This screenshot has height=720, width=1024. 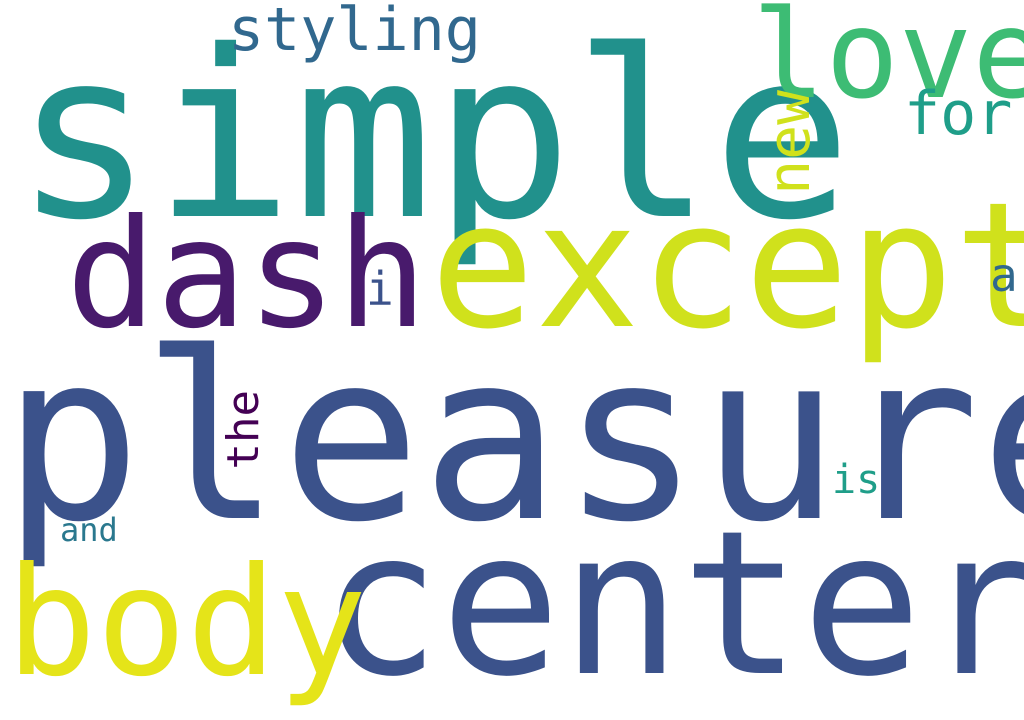 I want to click on word-is: is, so click(x=856, y=480).